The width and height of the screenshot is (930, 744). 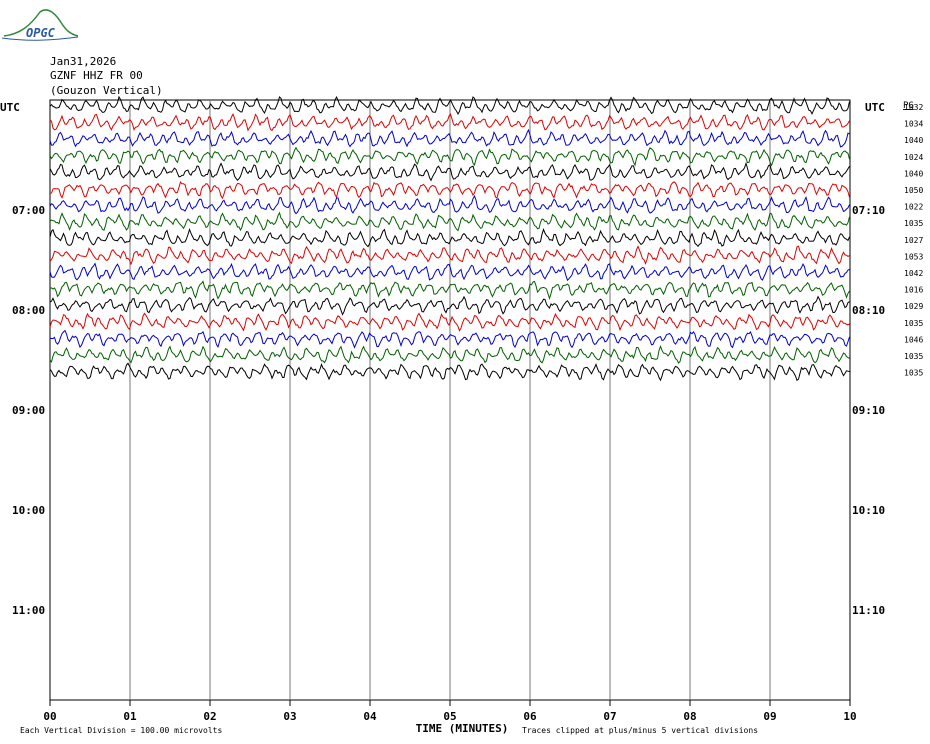 I want to click on trace-value-label: 1027, so click(x=913, y=240).